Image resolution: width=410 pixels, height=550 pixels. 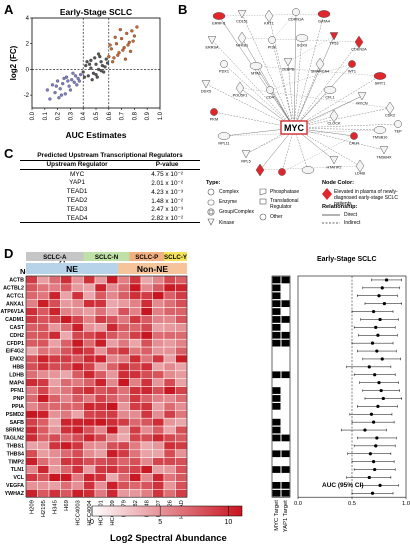 What do you see at coordinates (77, 192) in the screenshot?
I see `regulator-name: TEAD1` at bounding box center [77, 192].